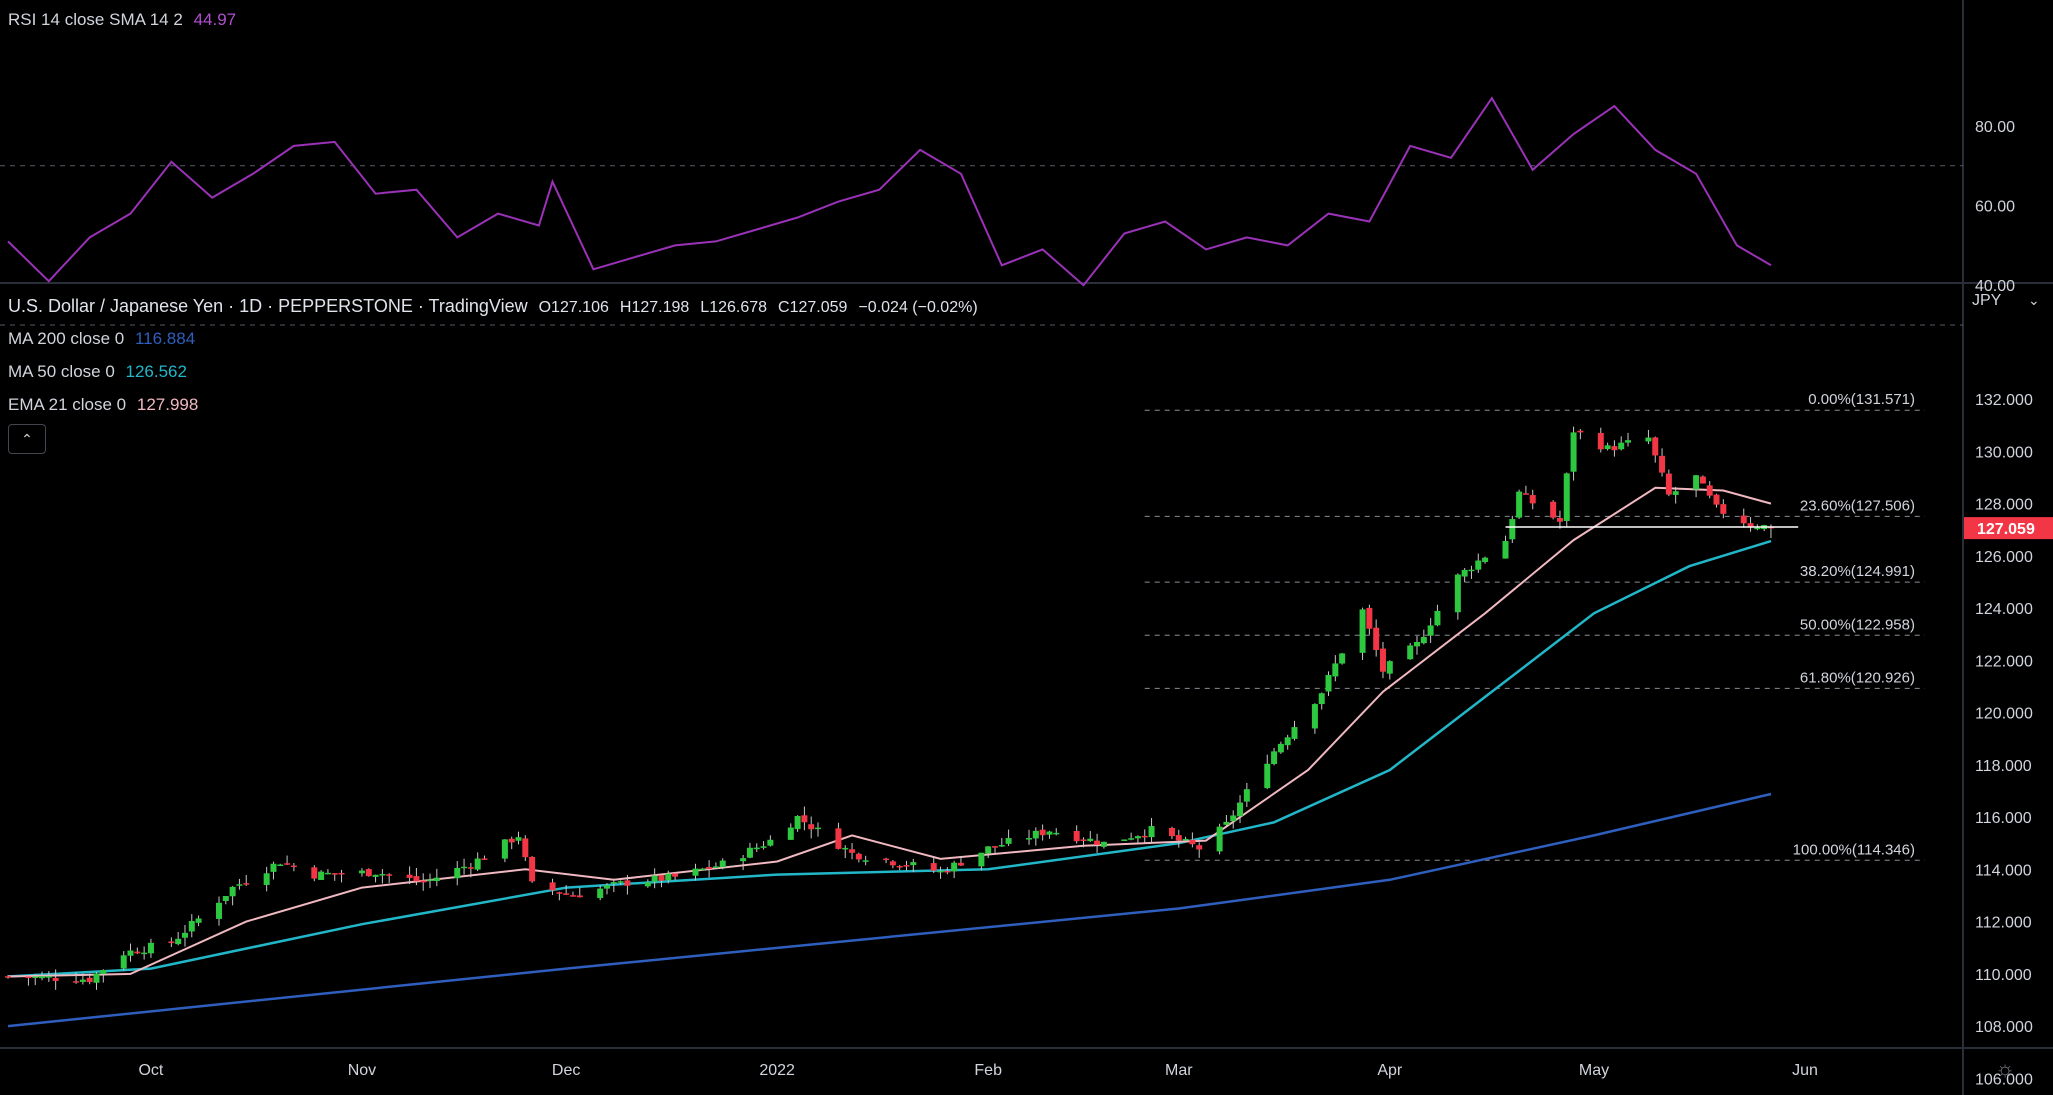  I want to click on price-tick-label: 128.000, so click(2004, 505).